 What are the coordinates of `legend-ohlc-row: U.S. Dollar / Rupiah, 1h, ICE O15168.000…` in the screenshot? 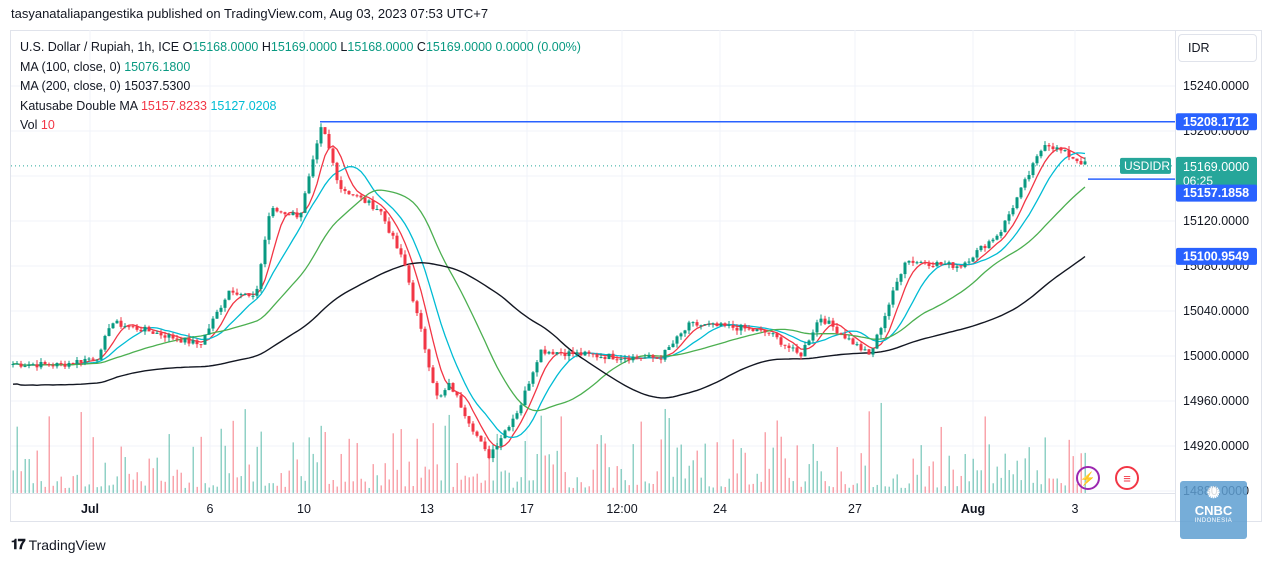 It's located at (300, 48).